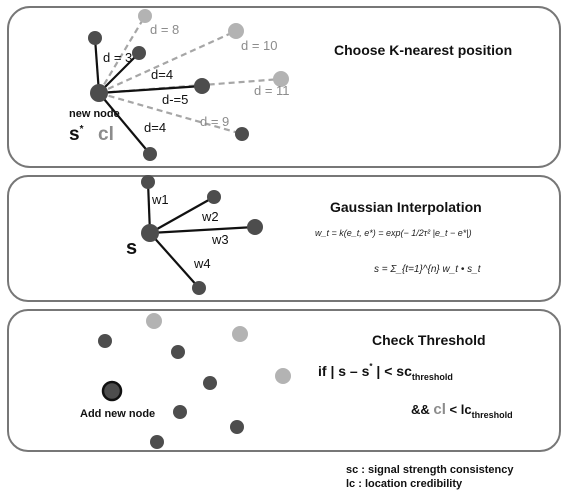  Describe the element at coordinates (117, 414) in the screenshot. I see `add-node-label: Add new node` at that location.